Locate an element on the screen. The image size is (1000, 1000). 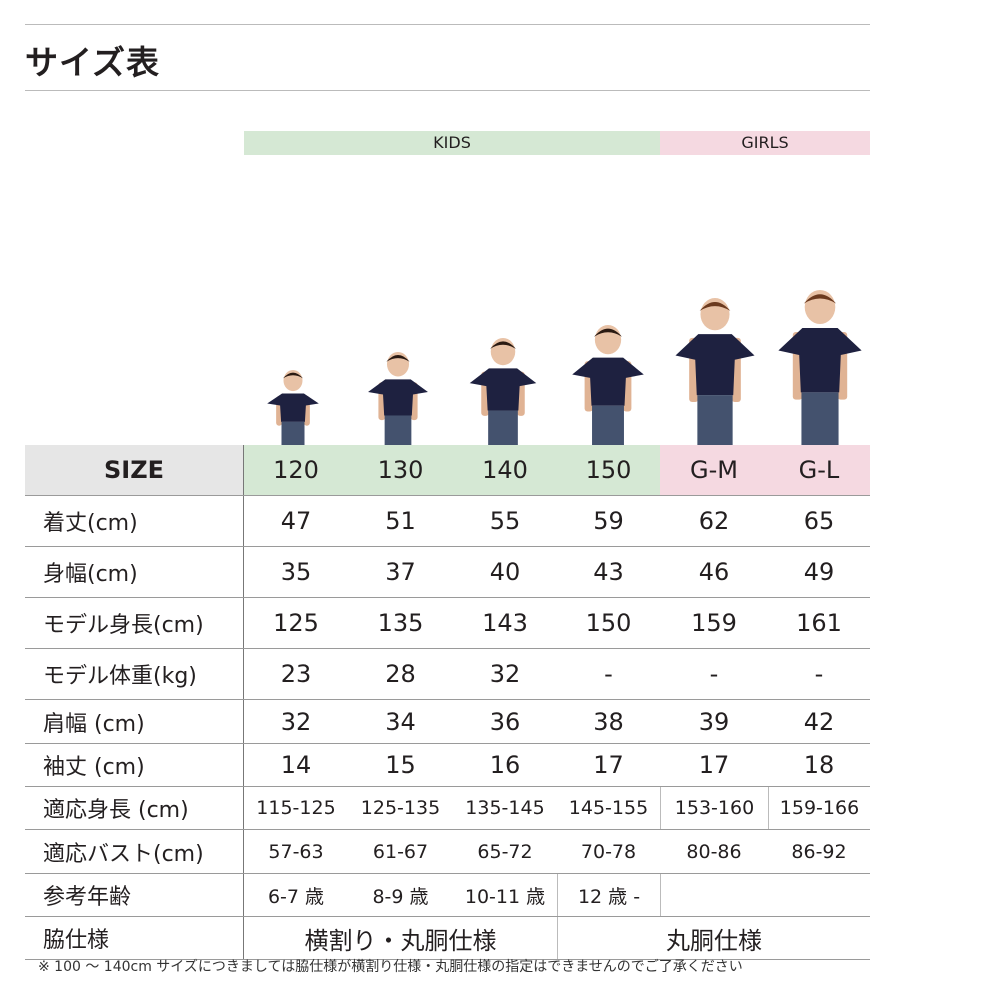
table-cell: 65-72 is located at coordinates (505, 851).